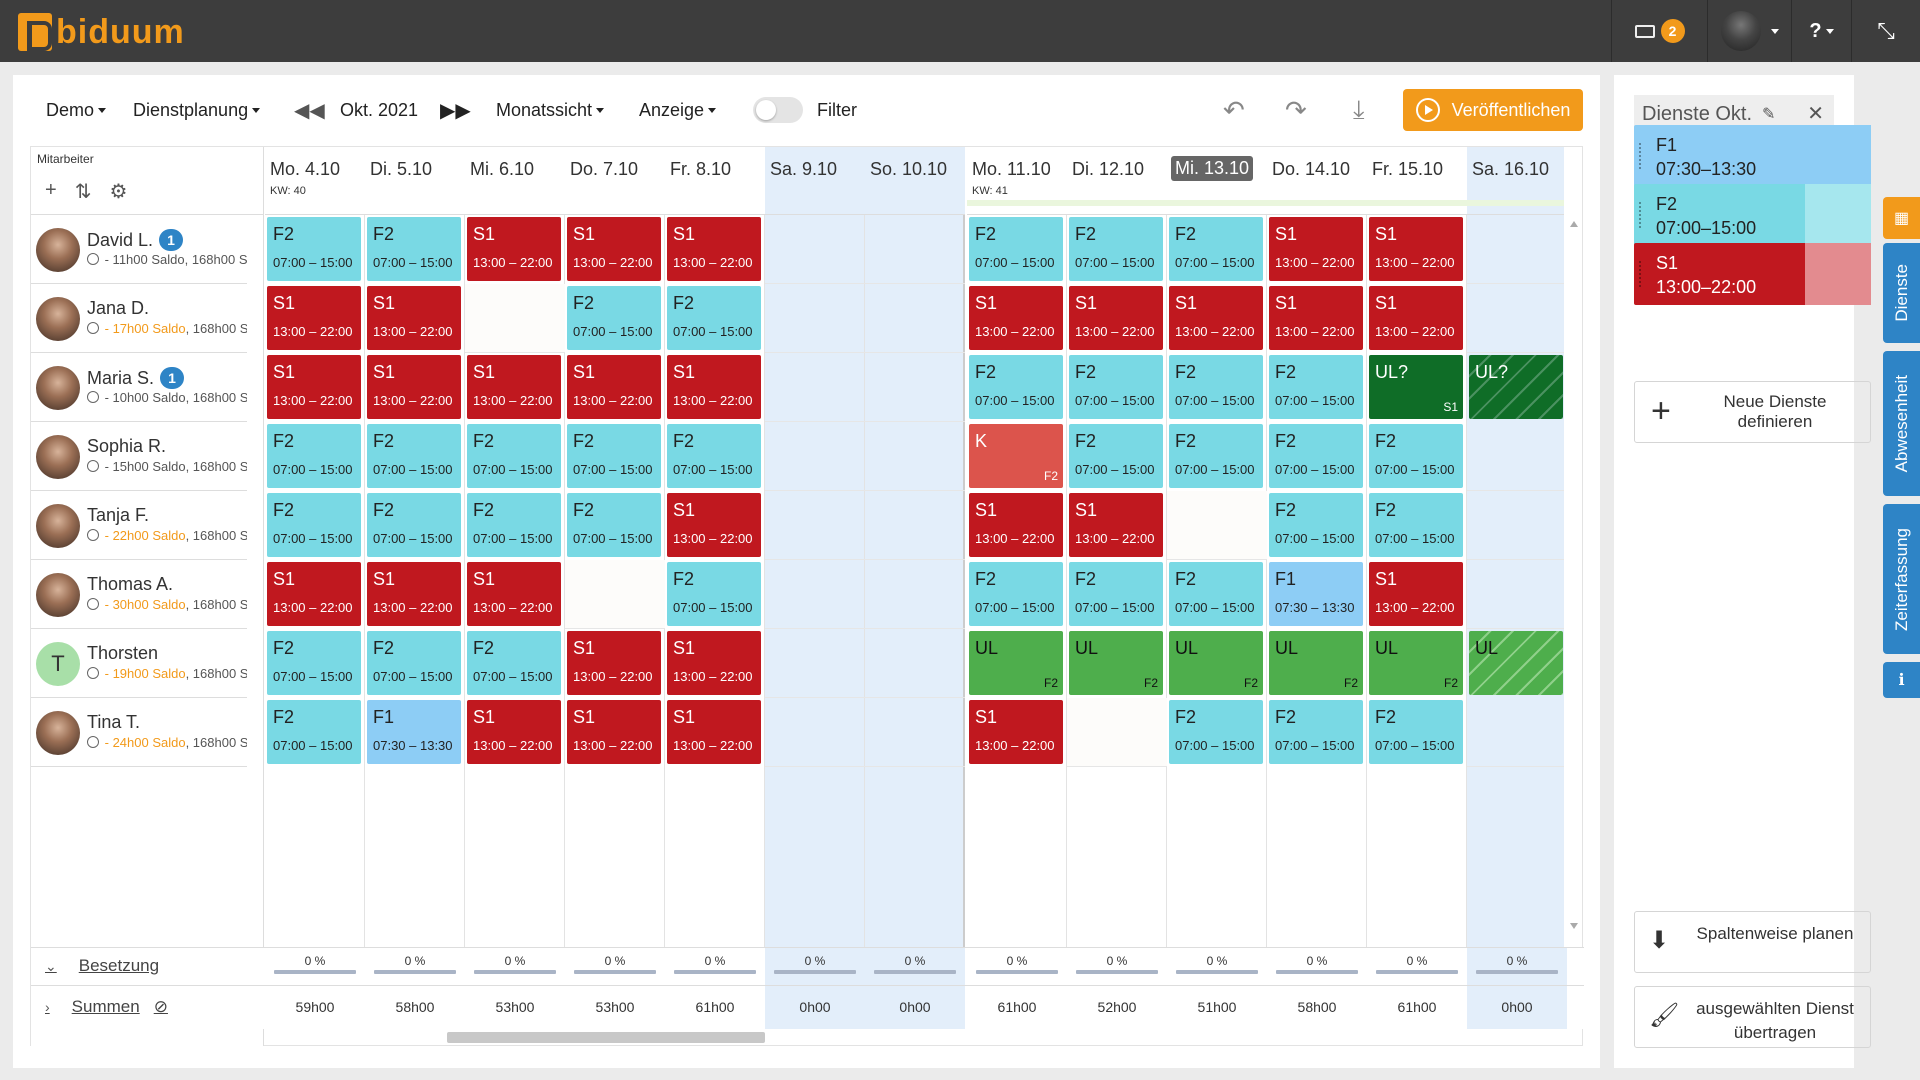 This screenshot has width=1920, height=1080. I want to click on palette-shift: S1 13:00–22:00, so click(1752, 274).